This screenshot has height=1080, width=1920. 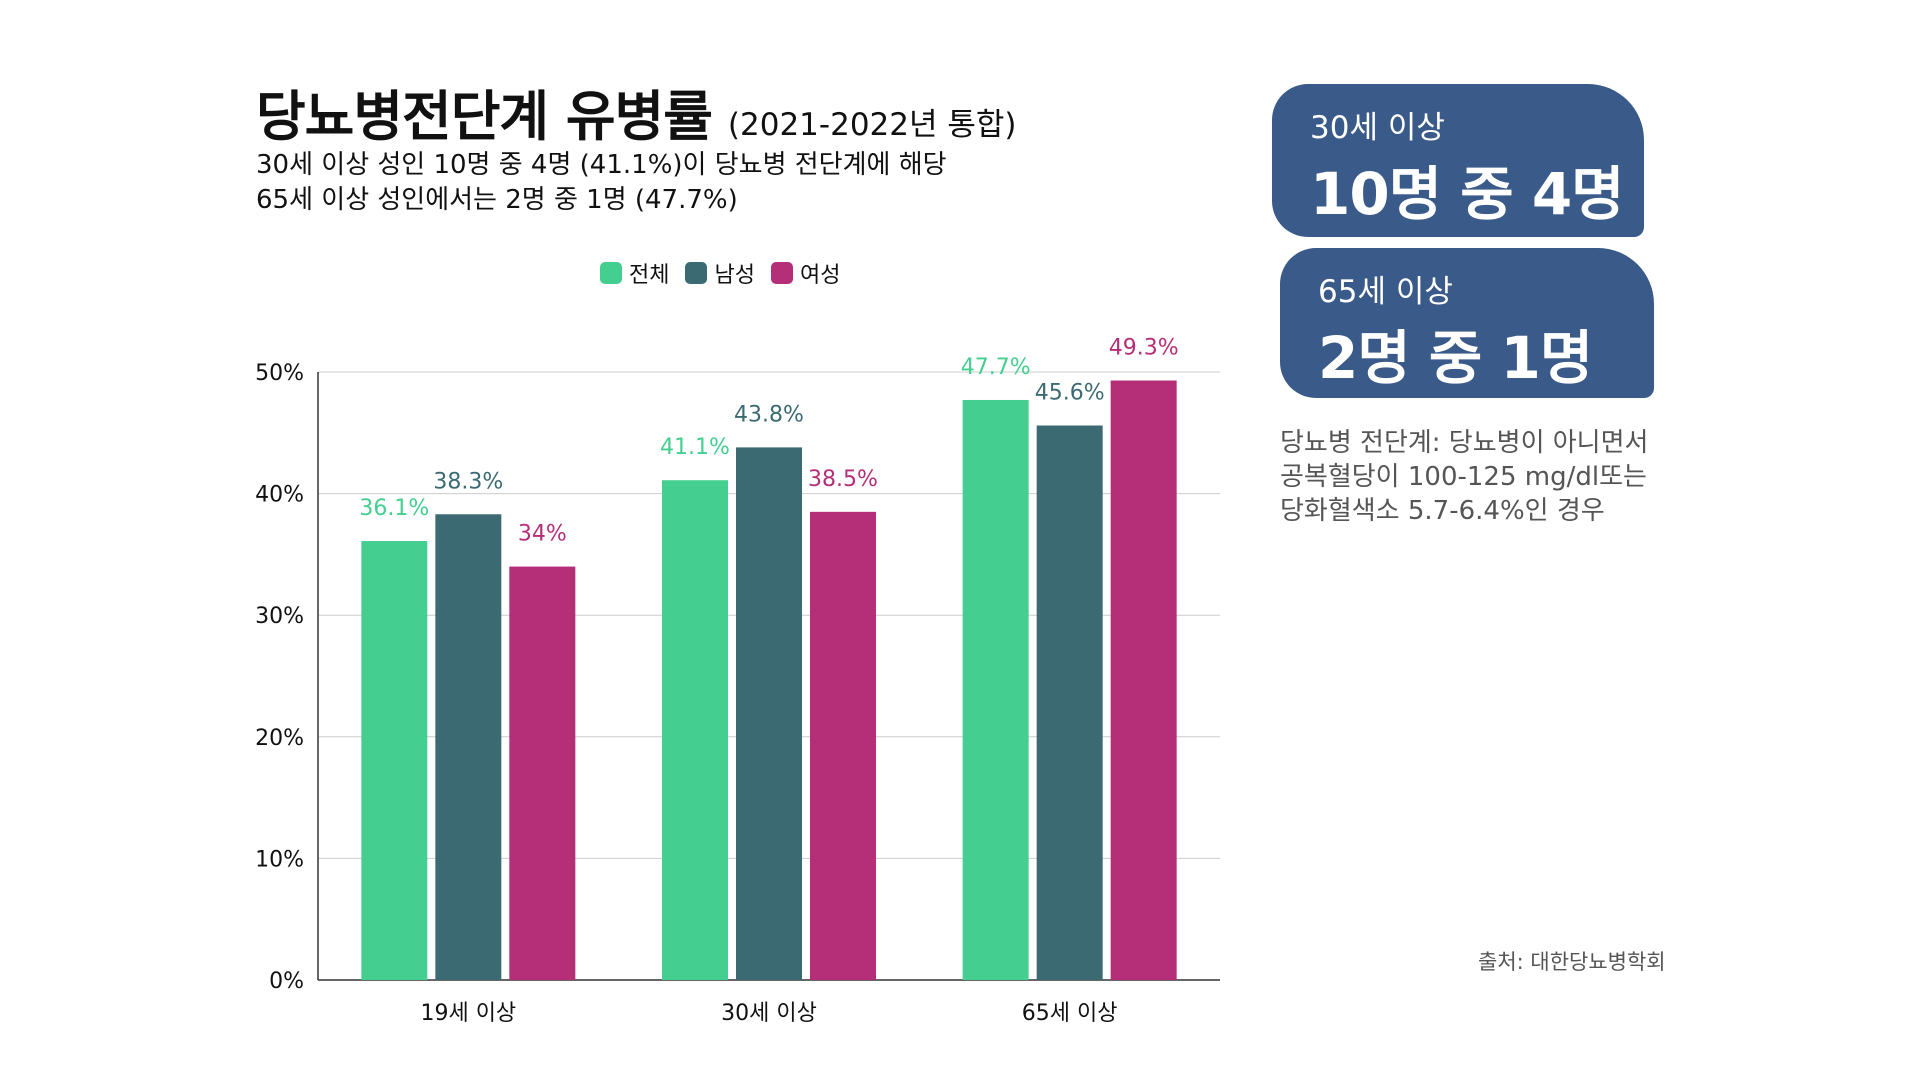 What do you see at coordinates (820, 275) in the screenshot?
I see `legend-label: 여성` at bounding box center [820, 275].